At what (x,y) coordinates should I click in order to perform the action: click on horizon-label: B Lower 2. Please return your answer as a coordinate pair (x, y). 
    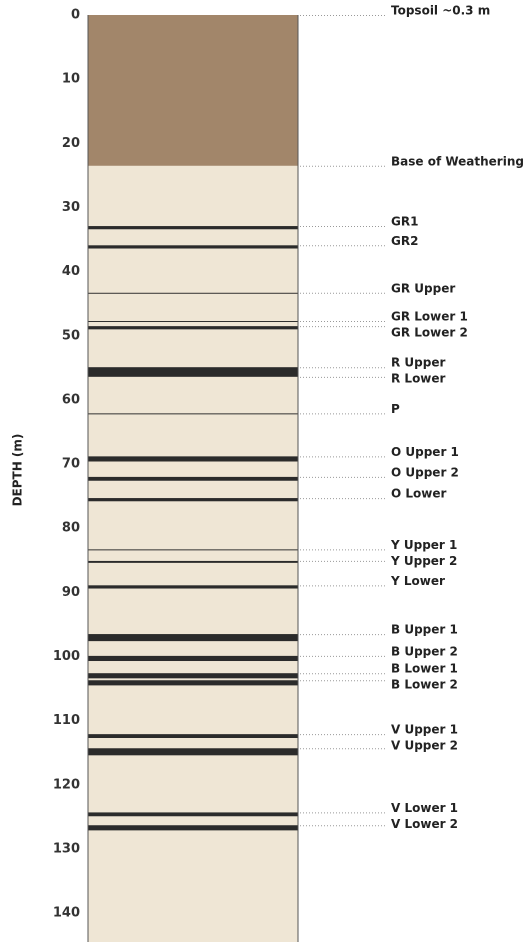
    Looking at the image, I should click on (424, 685).